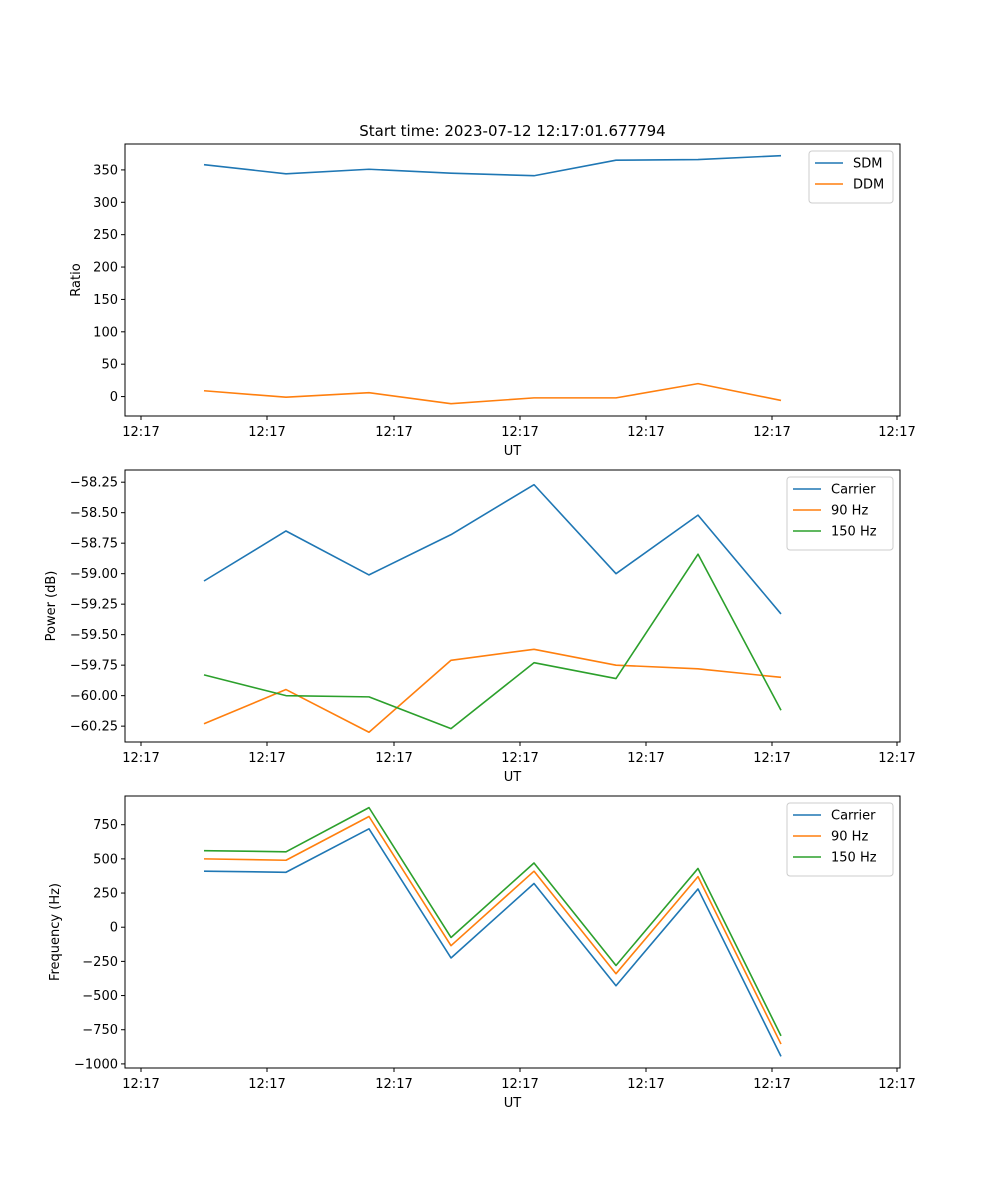  I want to click on y-tick-label: −58.75, so click(94, 544).